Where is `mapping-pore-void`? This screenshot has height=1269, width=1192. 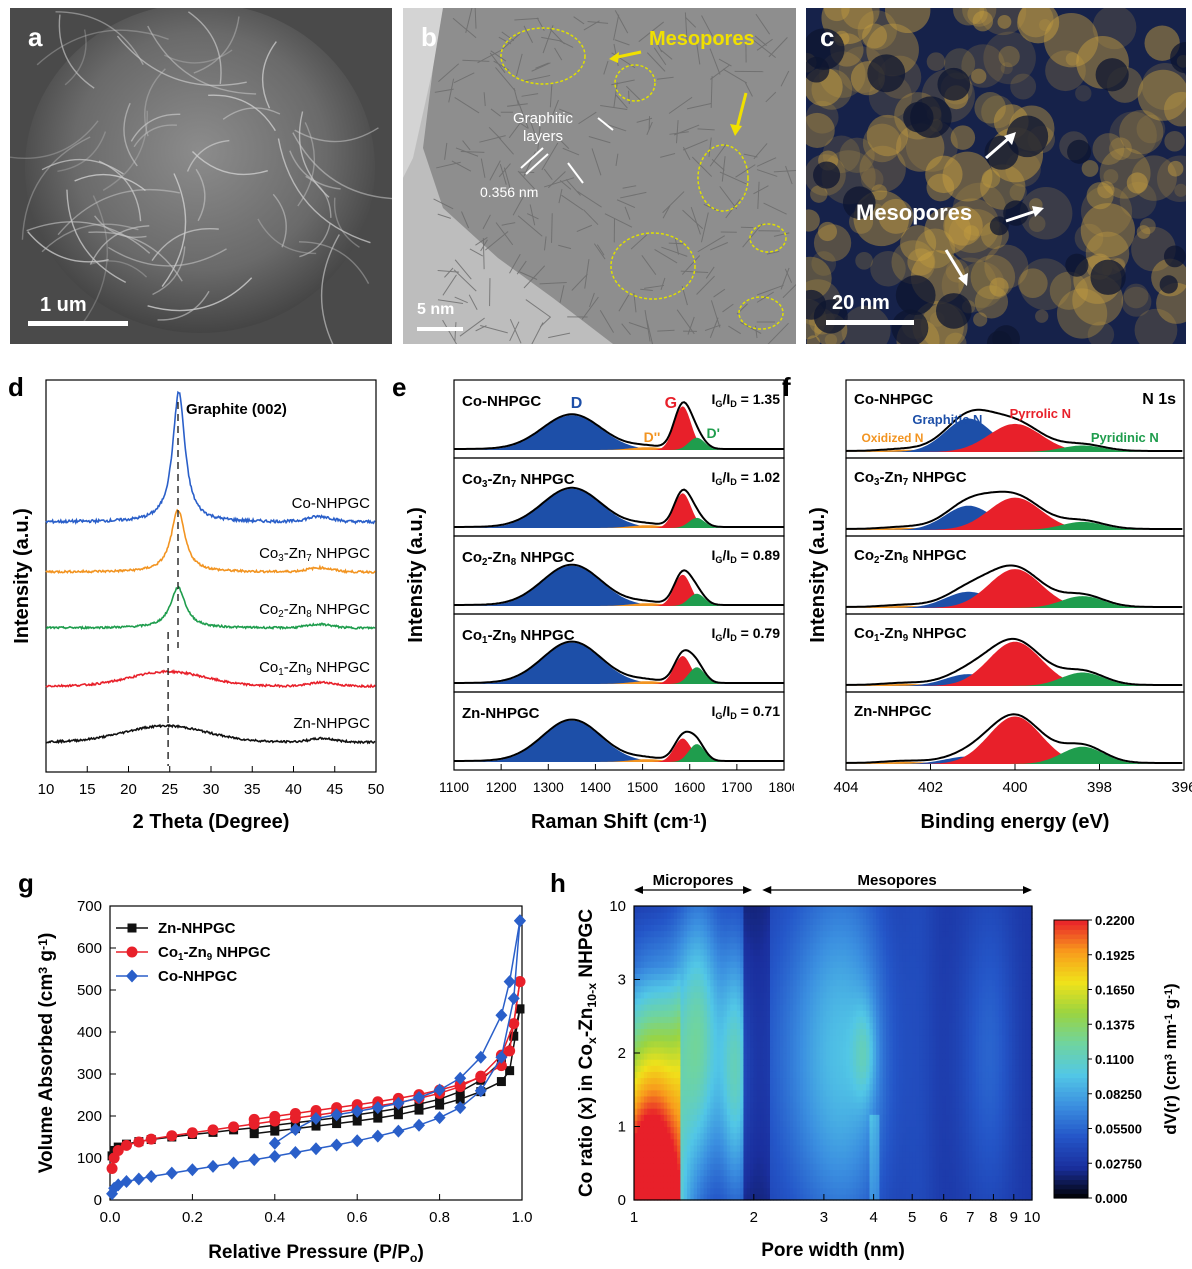 mapping-pore-void is located at coordinates (1178, 57).